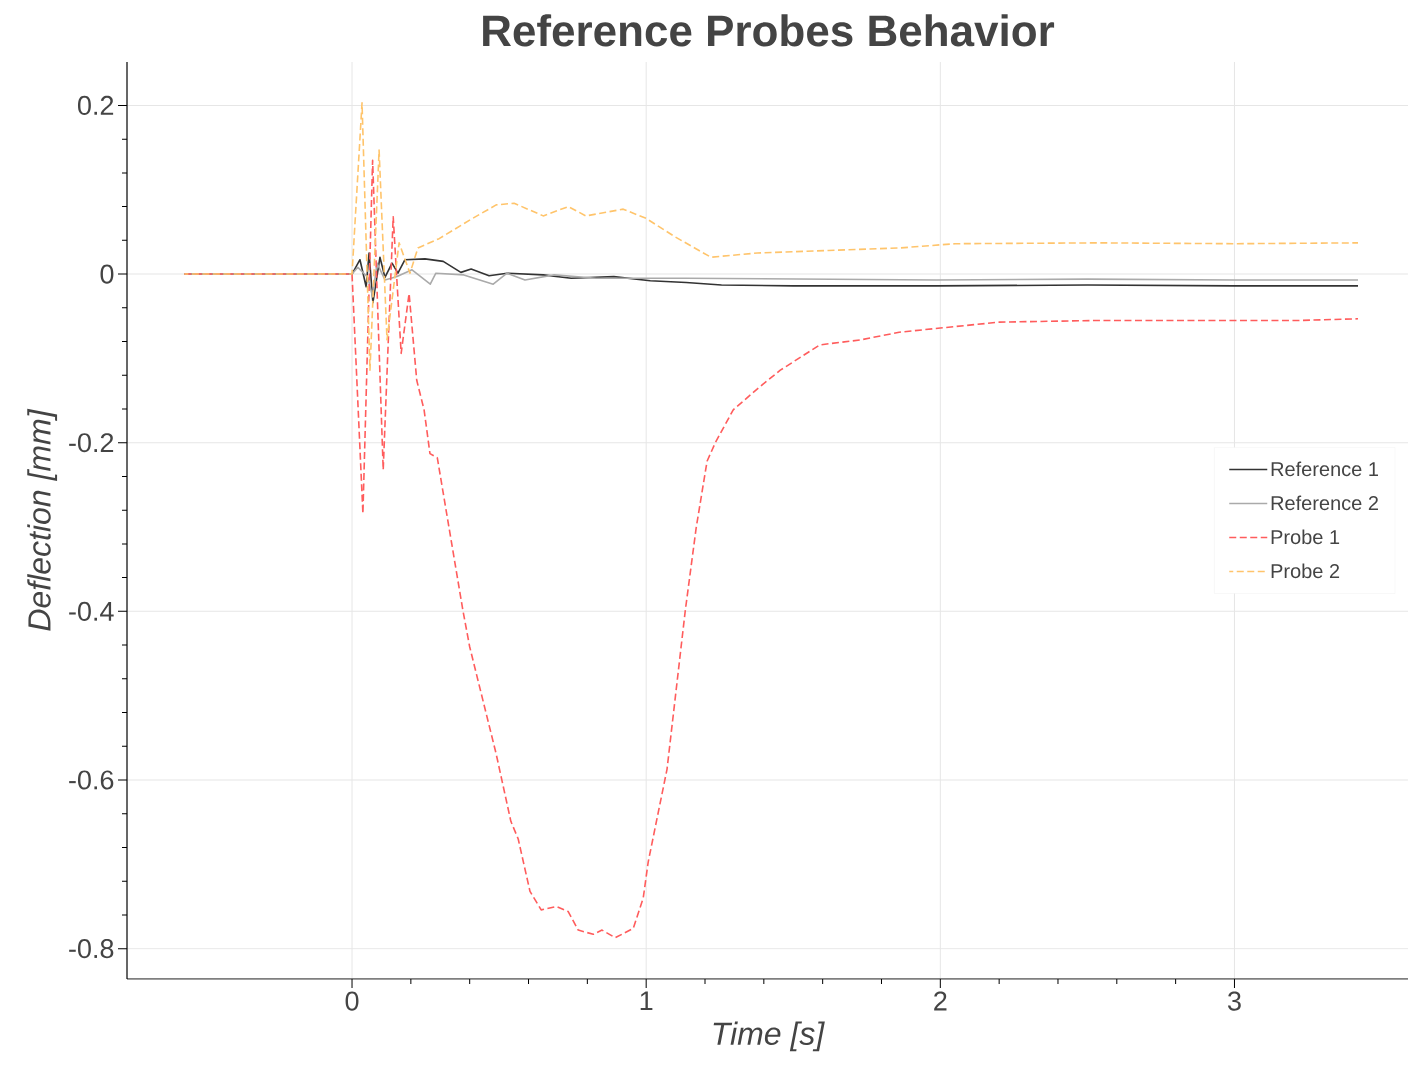 This screenshot has height=1077, width=1408. I want to click on x-tick-label: 1, so click(646, 1001).